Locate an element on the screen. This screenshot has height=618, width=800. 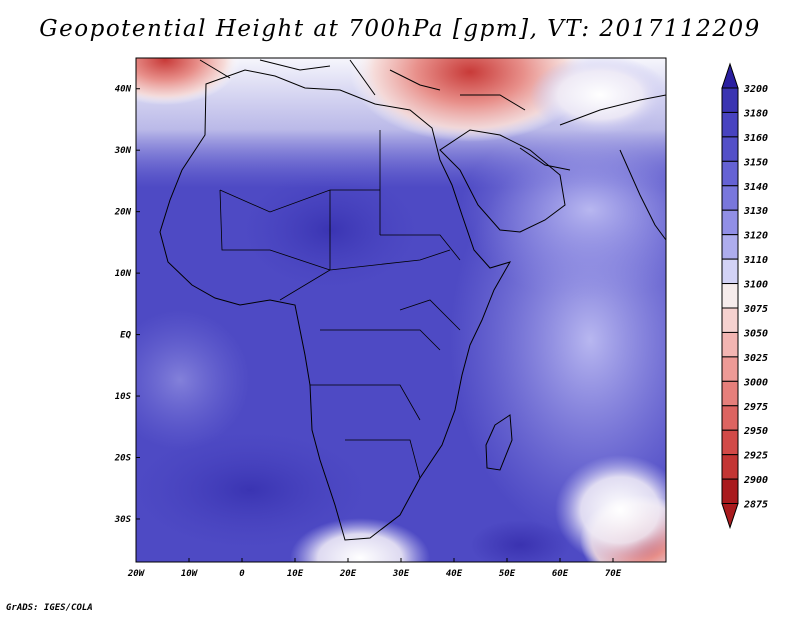
colorbar-bottom-arrow is located at coordinates (730, 516).